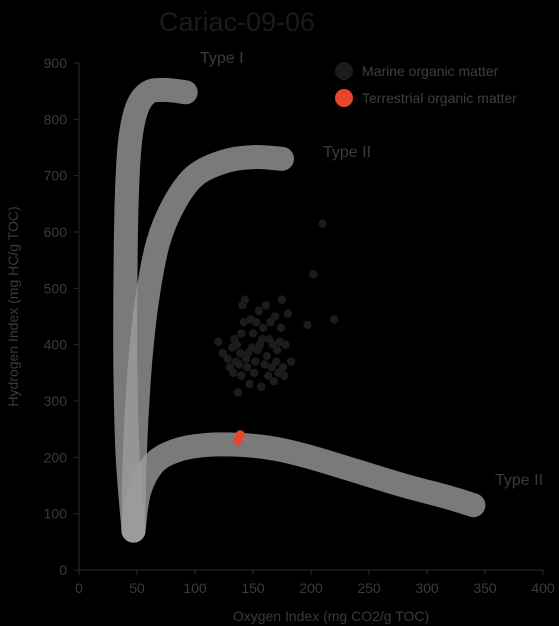 This screenshot has height=626, width=559. I want to click on x-tick-label: 200, so click(311, 588).